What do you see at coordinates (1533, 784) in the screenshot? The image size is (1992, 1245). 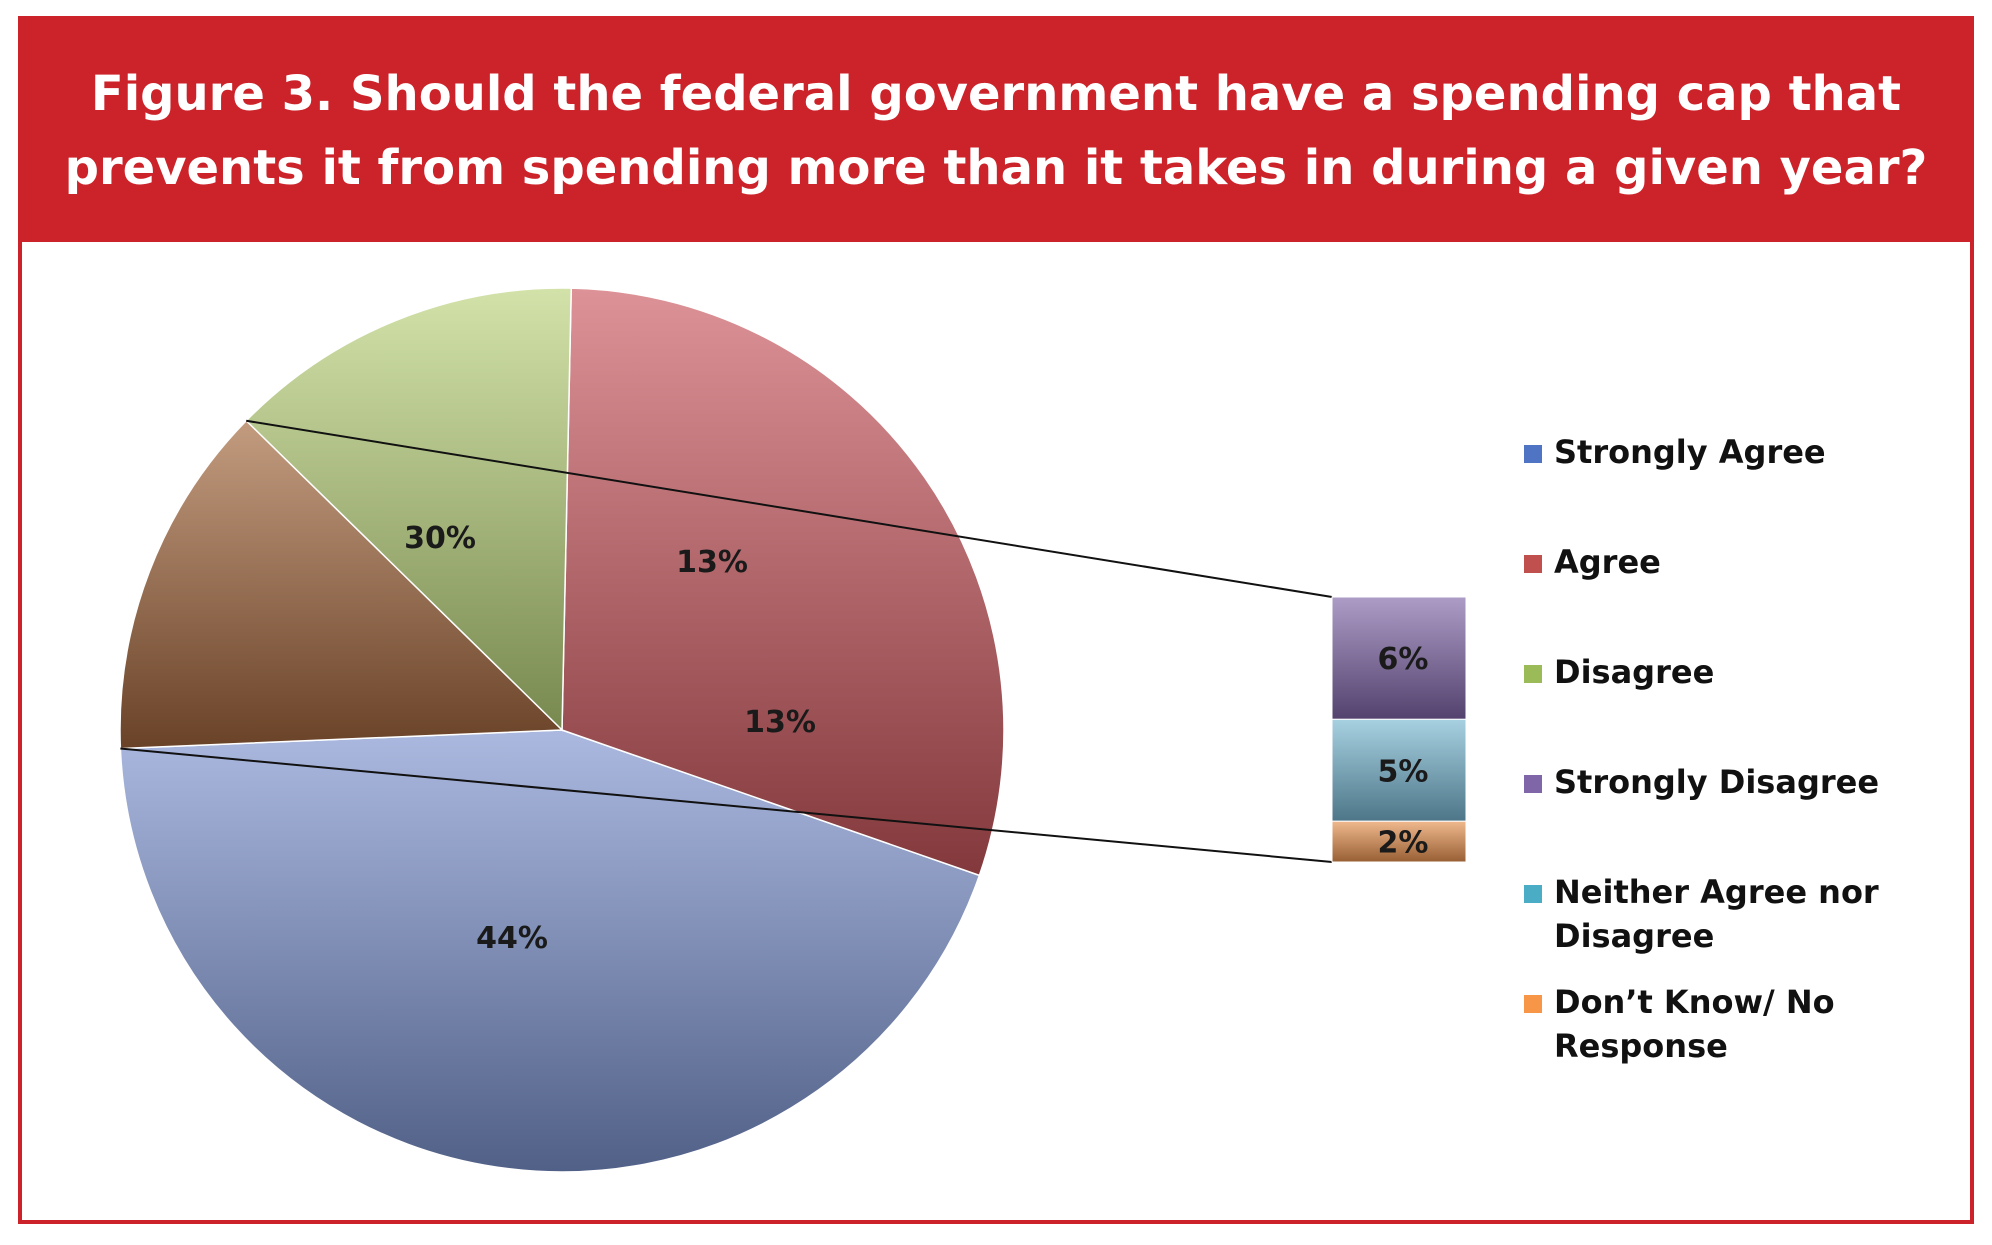 I see `legend-swatch-strongly-disagree` at bounding box center [1533, 784].